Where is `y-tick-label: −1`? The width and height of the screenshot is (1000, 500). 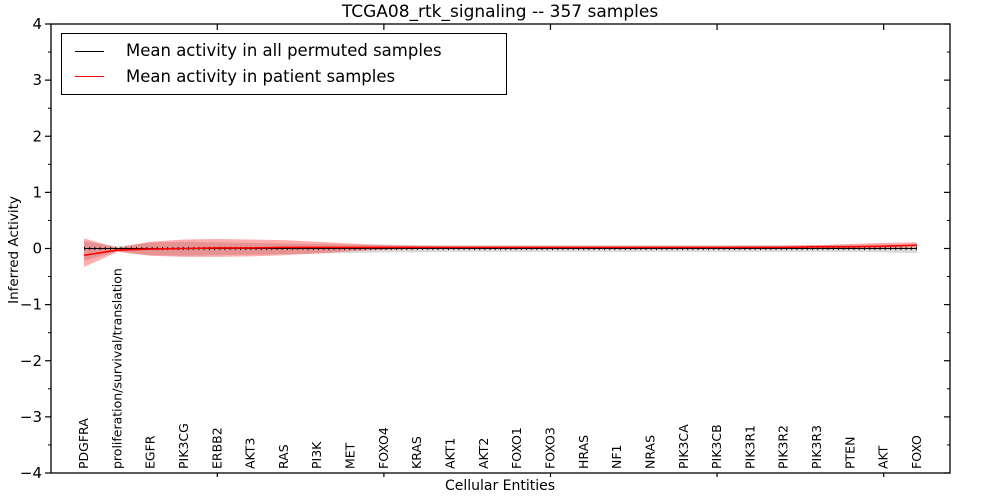 y-tick-label: −1 is located at coordinates (31, 305).